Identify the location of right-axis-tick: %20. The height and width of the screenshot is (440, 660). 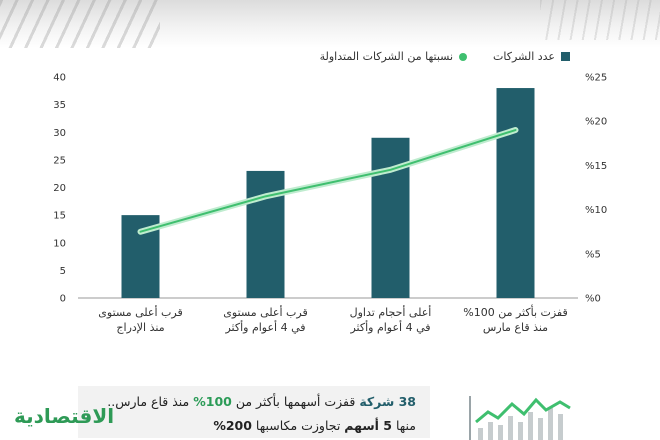
(596, 122).